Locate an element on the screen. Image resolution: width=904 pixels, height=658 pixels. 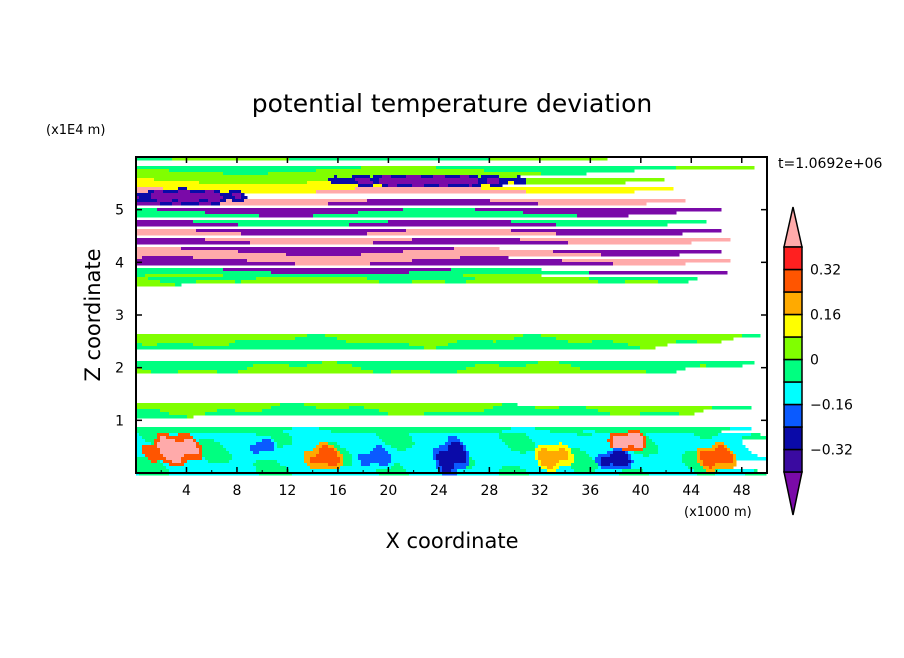
chart-title: potential temperature deviation is located at coordinates (452, 103).